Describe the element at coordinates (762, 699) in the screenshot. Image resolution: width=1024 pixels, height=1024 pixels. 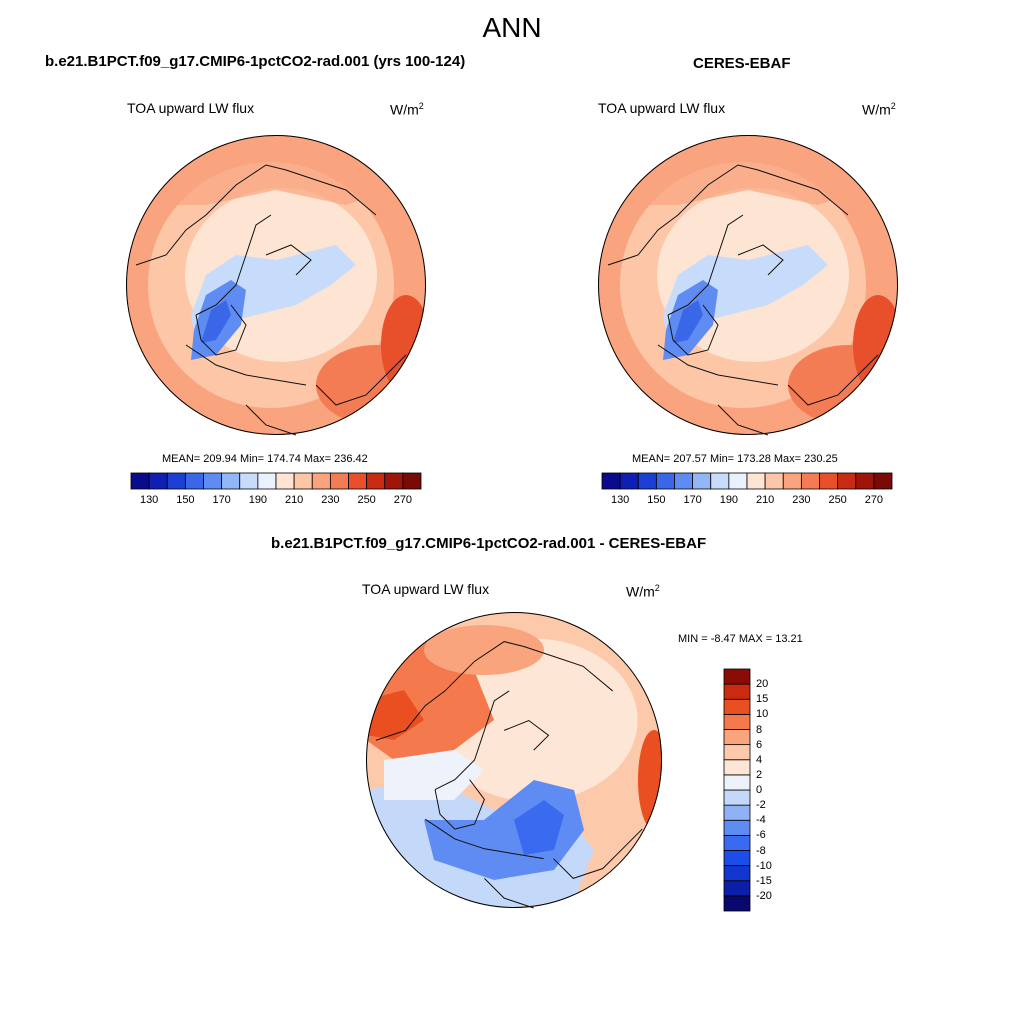
I see `colorbar-tick-label: 15` at that location.